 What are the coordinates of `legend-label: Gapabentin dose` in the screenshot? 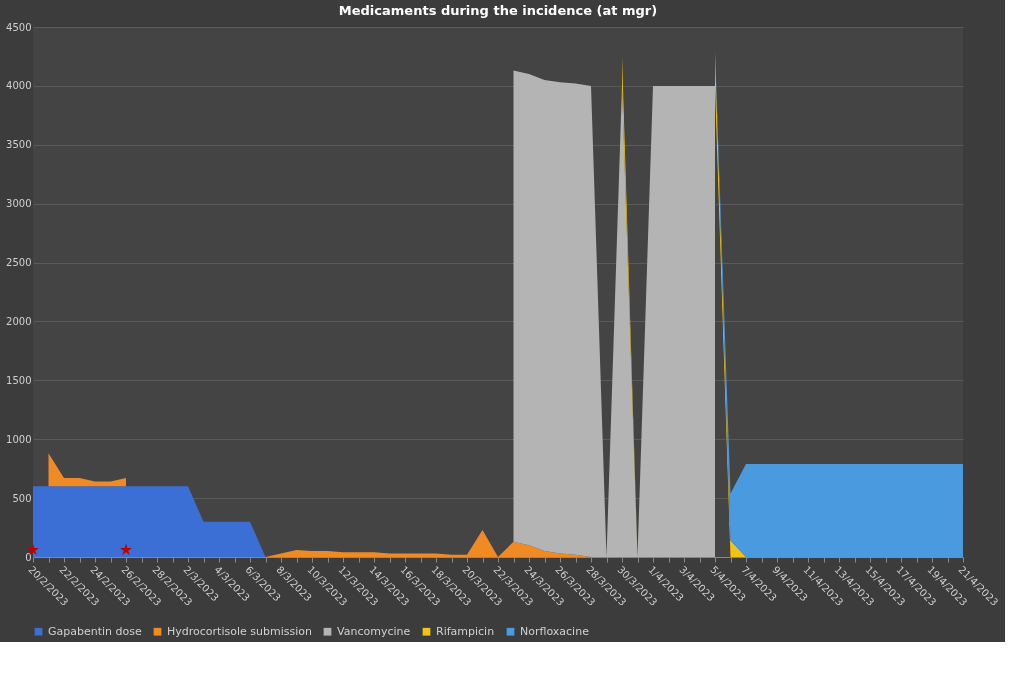 It's located at (95, 631).